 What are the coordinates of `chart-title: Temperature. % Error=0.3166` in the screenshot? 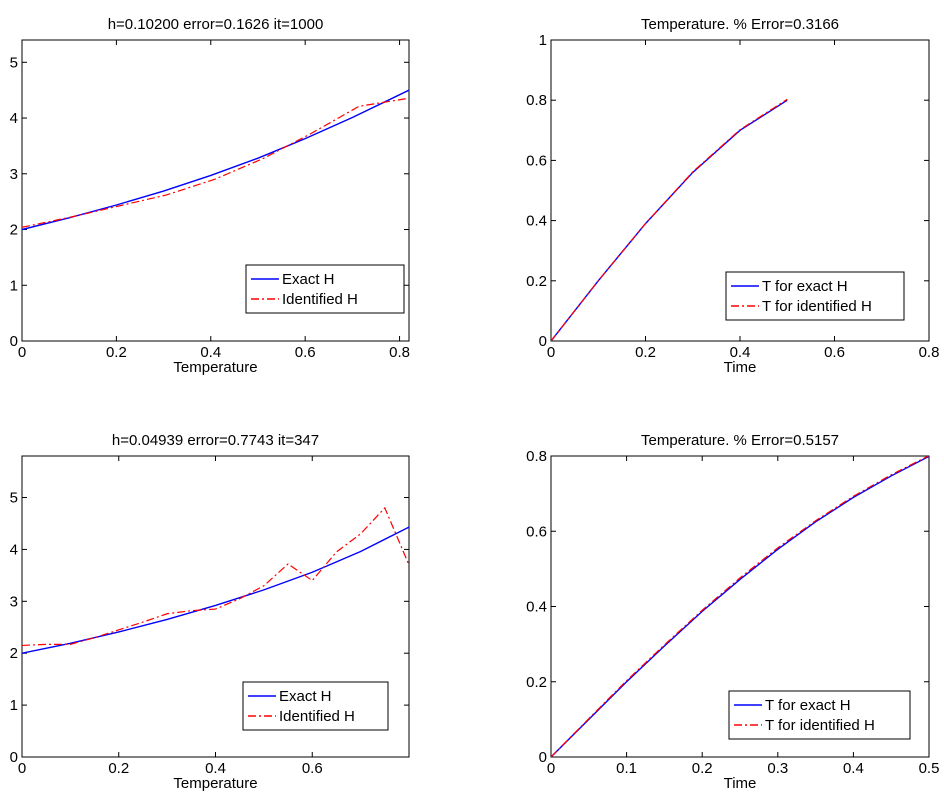 It's located at (740, 24).